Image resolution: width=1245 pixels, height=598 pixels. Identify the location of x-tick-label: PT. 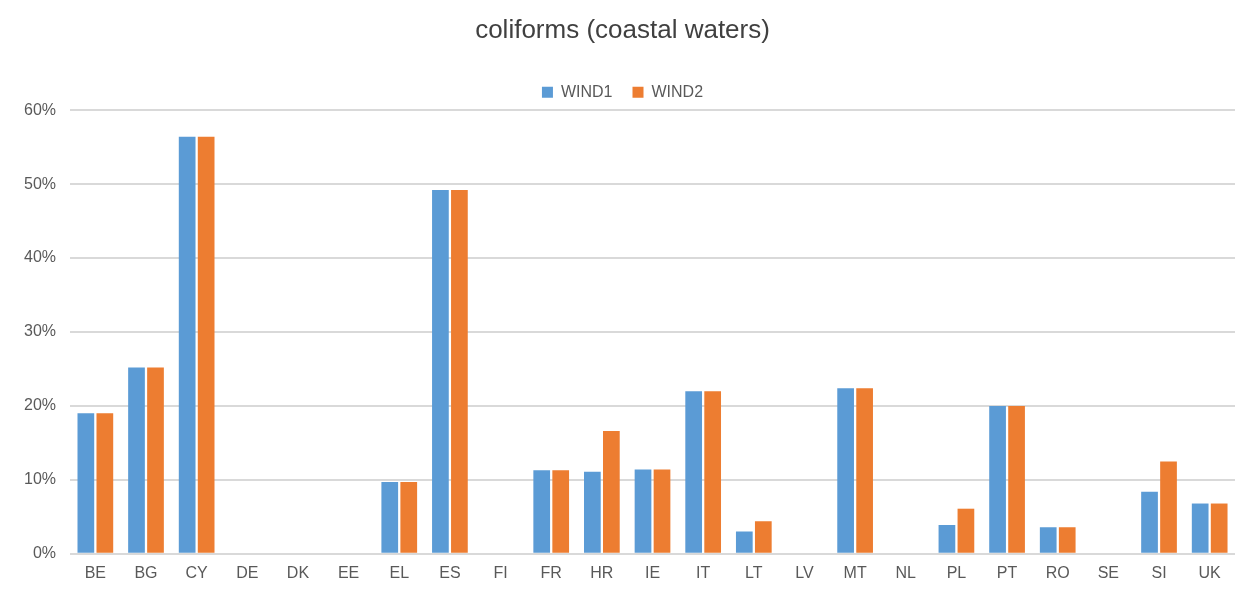
(1007, 572).